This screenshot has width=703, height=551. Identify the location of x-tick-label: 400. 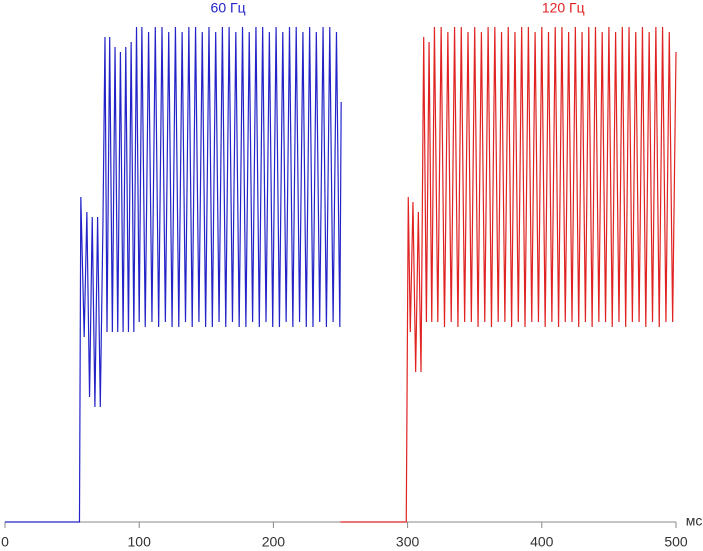
(542, 542).